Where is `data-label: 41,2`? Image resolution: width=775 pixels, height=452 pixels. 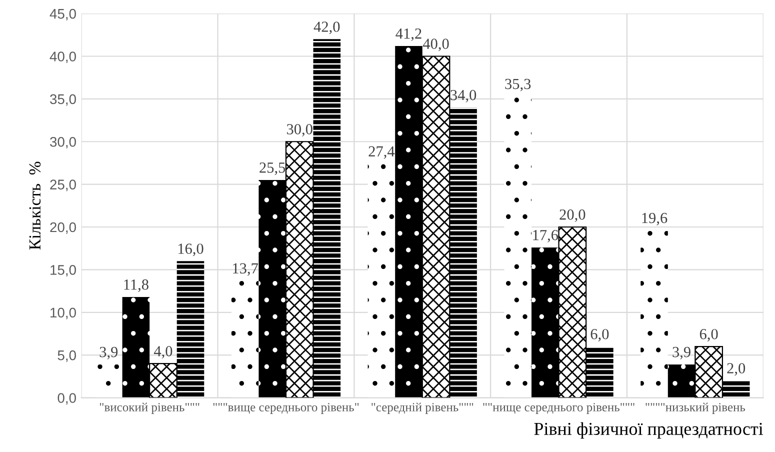 data-label: 41,2 is located at coordinates (409, 34).